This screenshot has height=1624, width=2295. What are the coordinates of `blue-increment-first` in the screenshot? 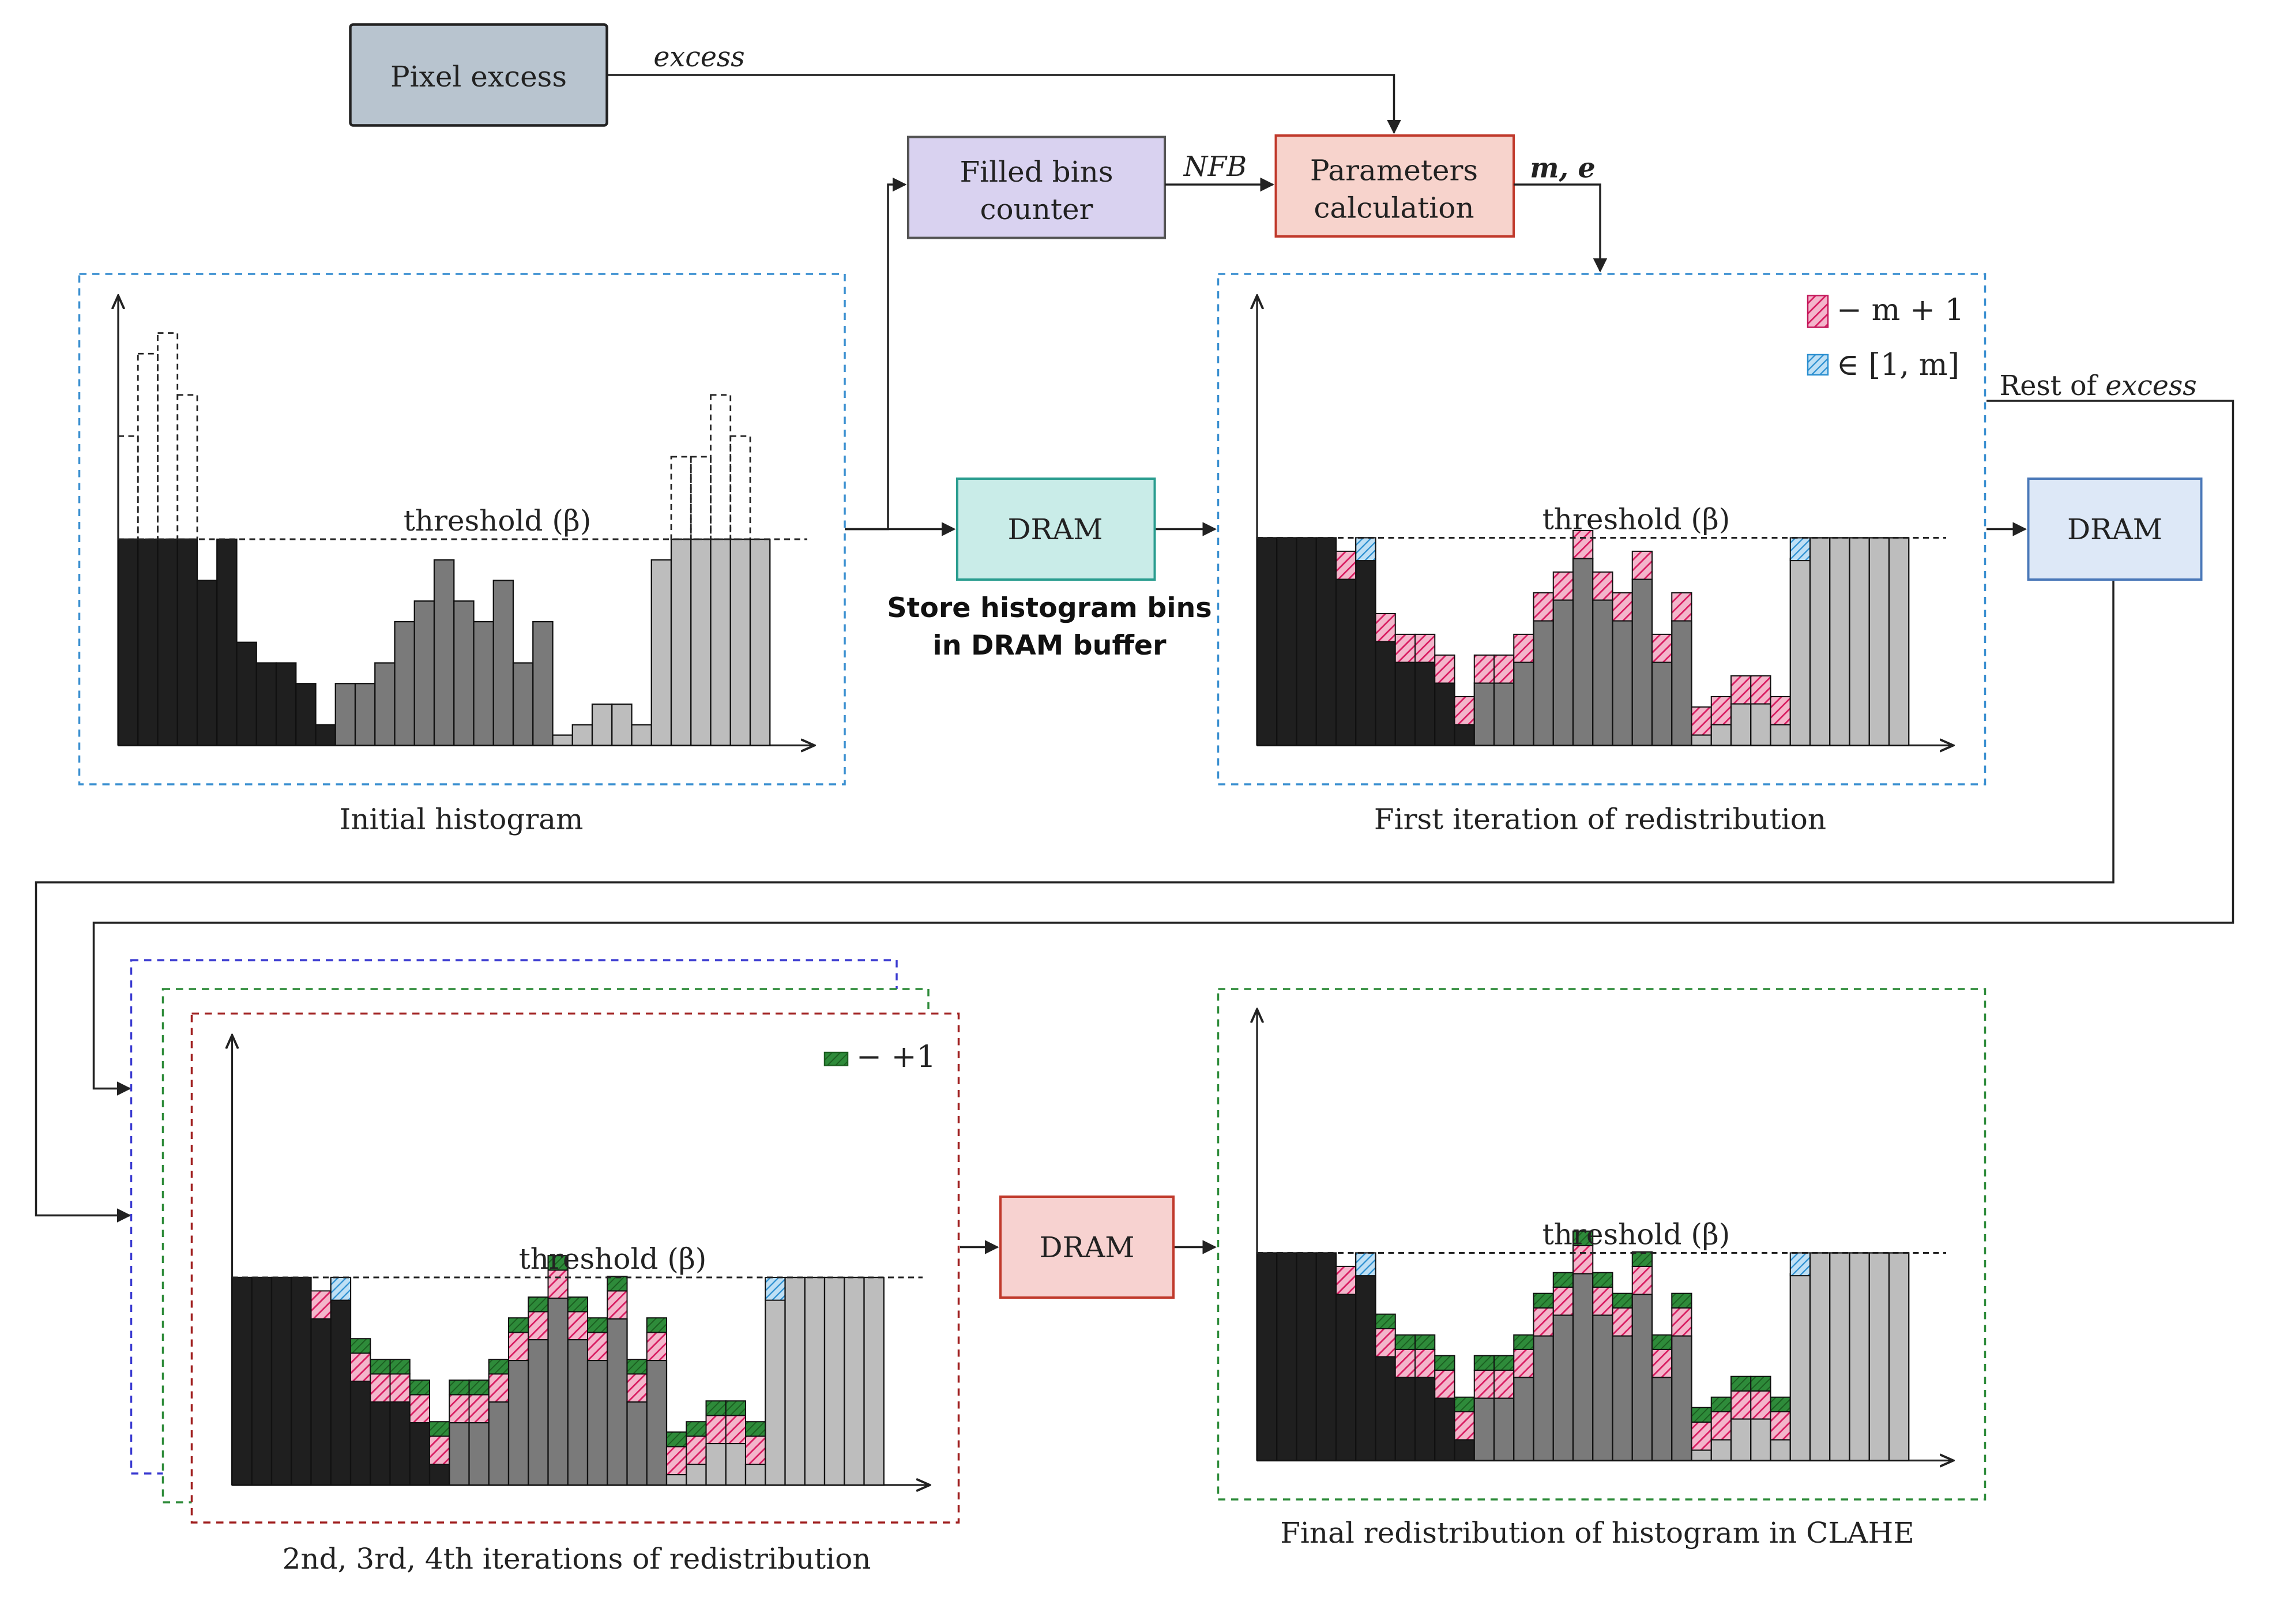 It's located at (1365, 549).